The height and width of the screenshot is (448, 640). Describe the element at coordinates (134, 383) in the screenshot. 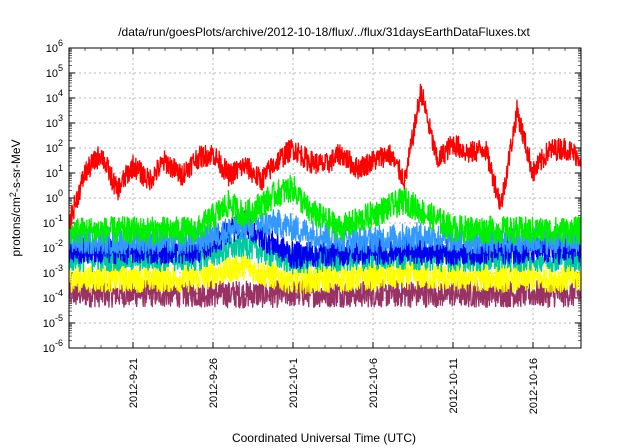

I see `x-tick-label: 2012-9-21` at that location.